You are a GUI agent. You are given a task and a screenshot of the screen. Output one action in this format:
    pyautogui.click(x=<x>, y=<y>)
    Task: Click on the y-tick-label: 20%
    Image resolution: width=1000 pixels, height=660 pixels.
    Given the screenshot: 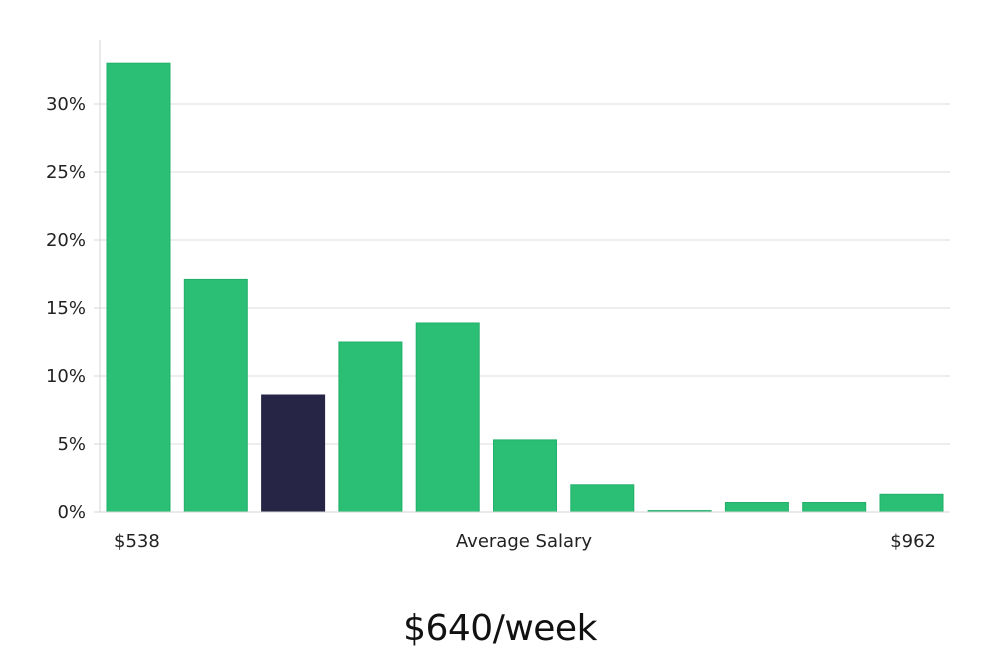 What is the action you would take?
    pyautogui.click(x=66, y=240)
    